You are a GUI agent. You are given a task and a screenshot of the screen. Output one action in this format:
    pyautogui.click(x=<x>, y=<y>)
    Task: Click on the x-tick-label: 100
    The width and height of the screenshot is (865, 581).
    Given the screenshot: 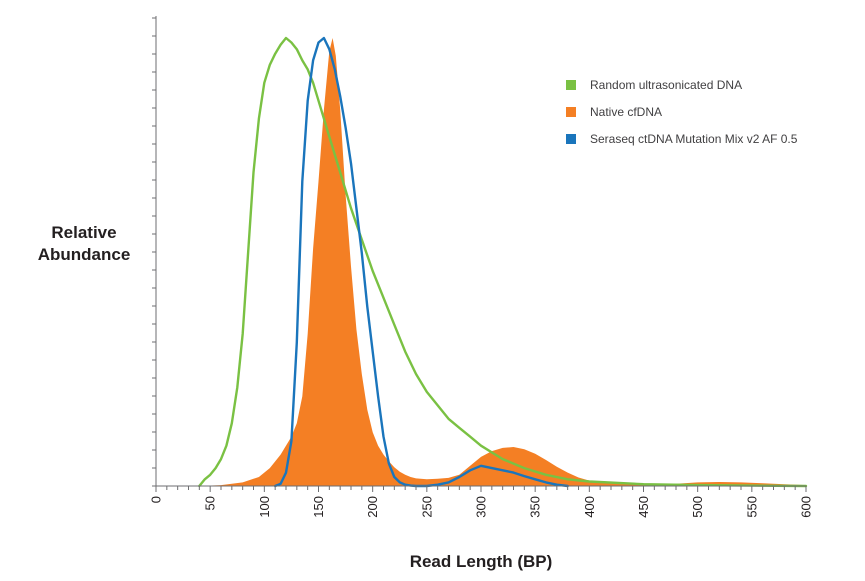 What is the action you would take?
    pyautogui.click(x=264, y=507)
    